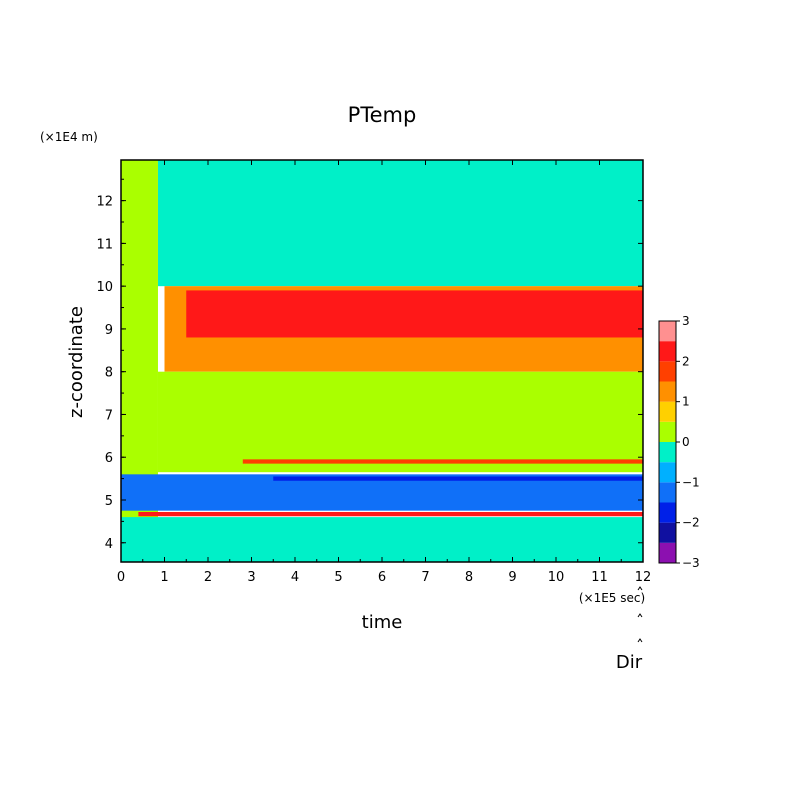 This screenshot has width=804, height=804. What do you see at coordinates (400, 223) in the screenshot?
I see `region-upper-stable` at bounding box center [400, 223].